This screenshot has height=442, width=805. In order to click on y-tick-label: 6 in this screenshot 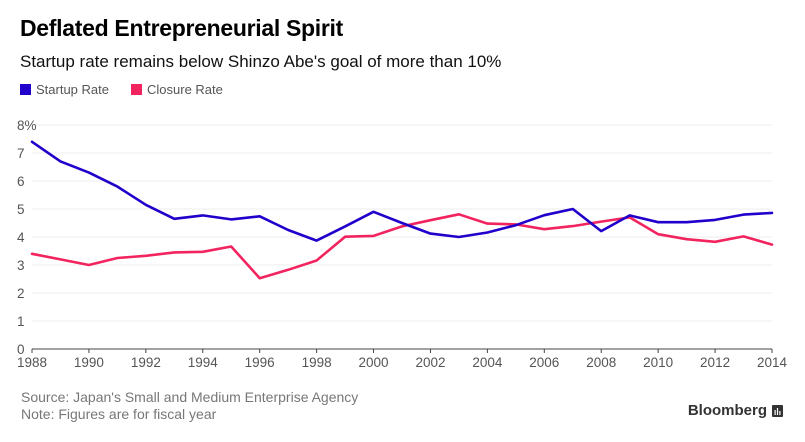, I will do `click(21, 181)`.